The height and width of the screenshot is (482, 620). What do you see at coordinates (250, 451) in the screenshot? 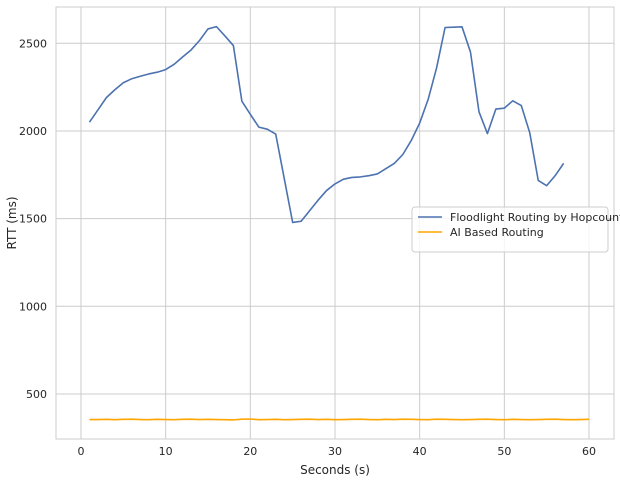
I see `x-tick-label: 20` at bounding box center [250, 451].